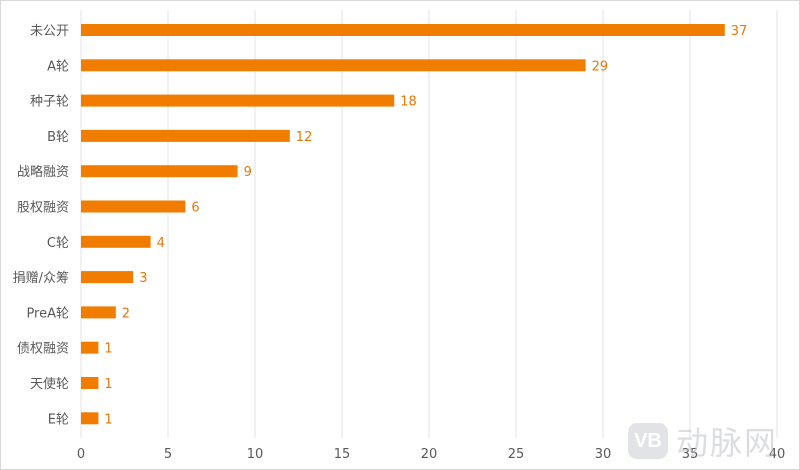  What do you see at coordinates (648, 441) in the screenshot?
I see `watermark-logo-icon: VB` at bounding box center [648, 441].